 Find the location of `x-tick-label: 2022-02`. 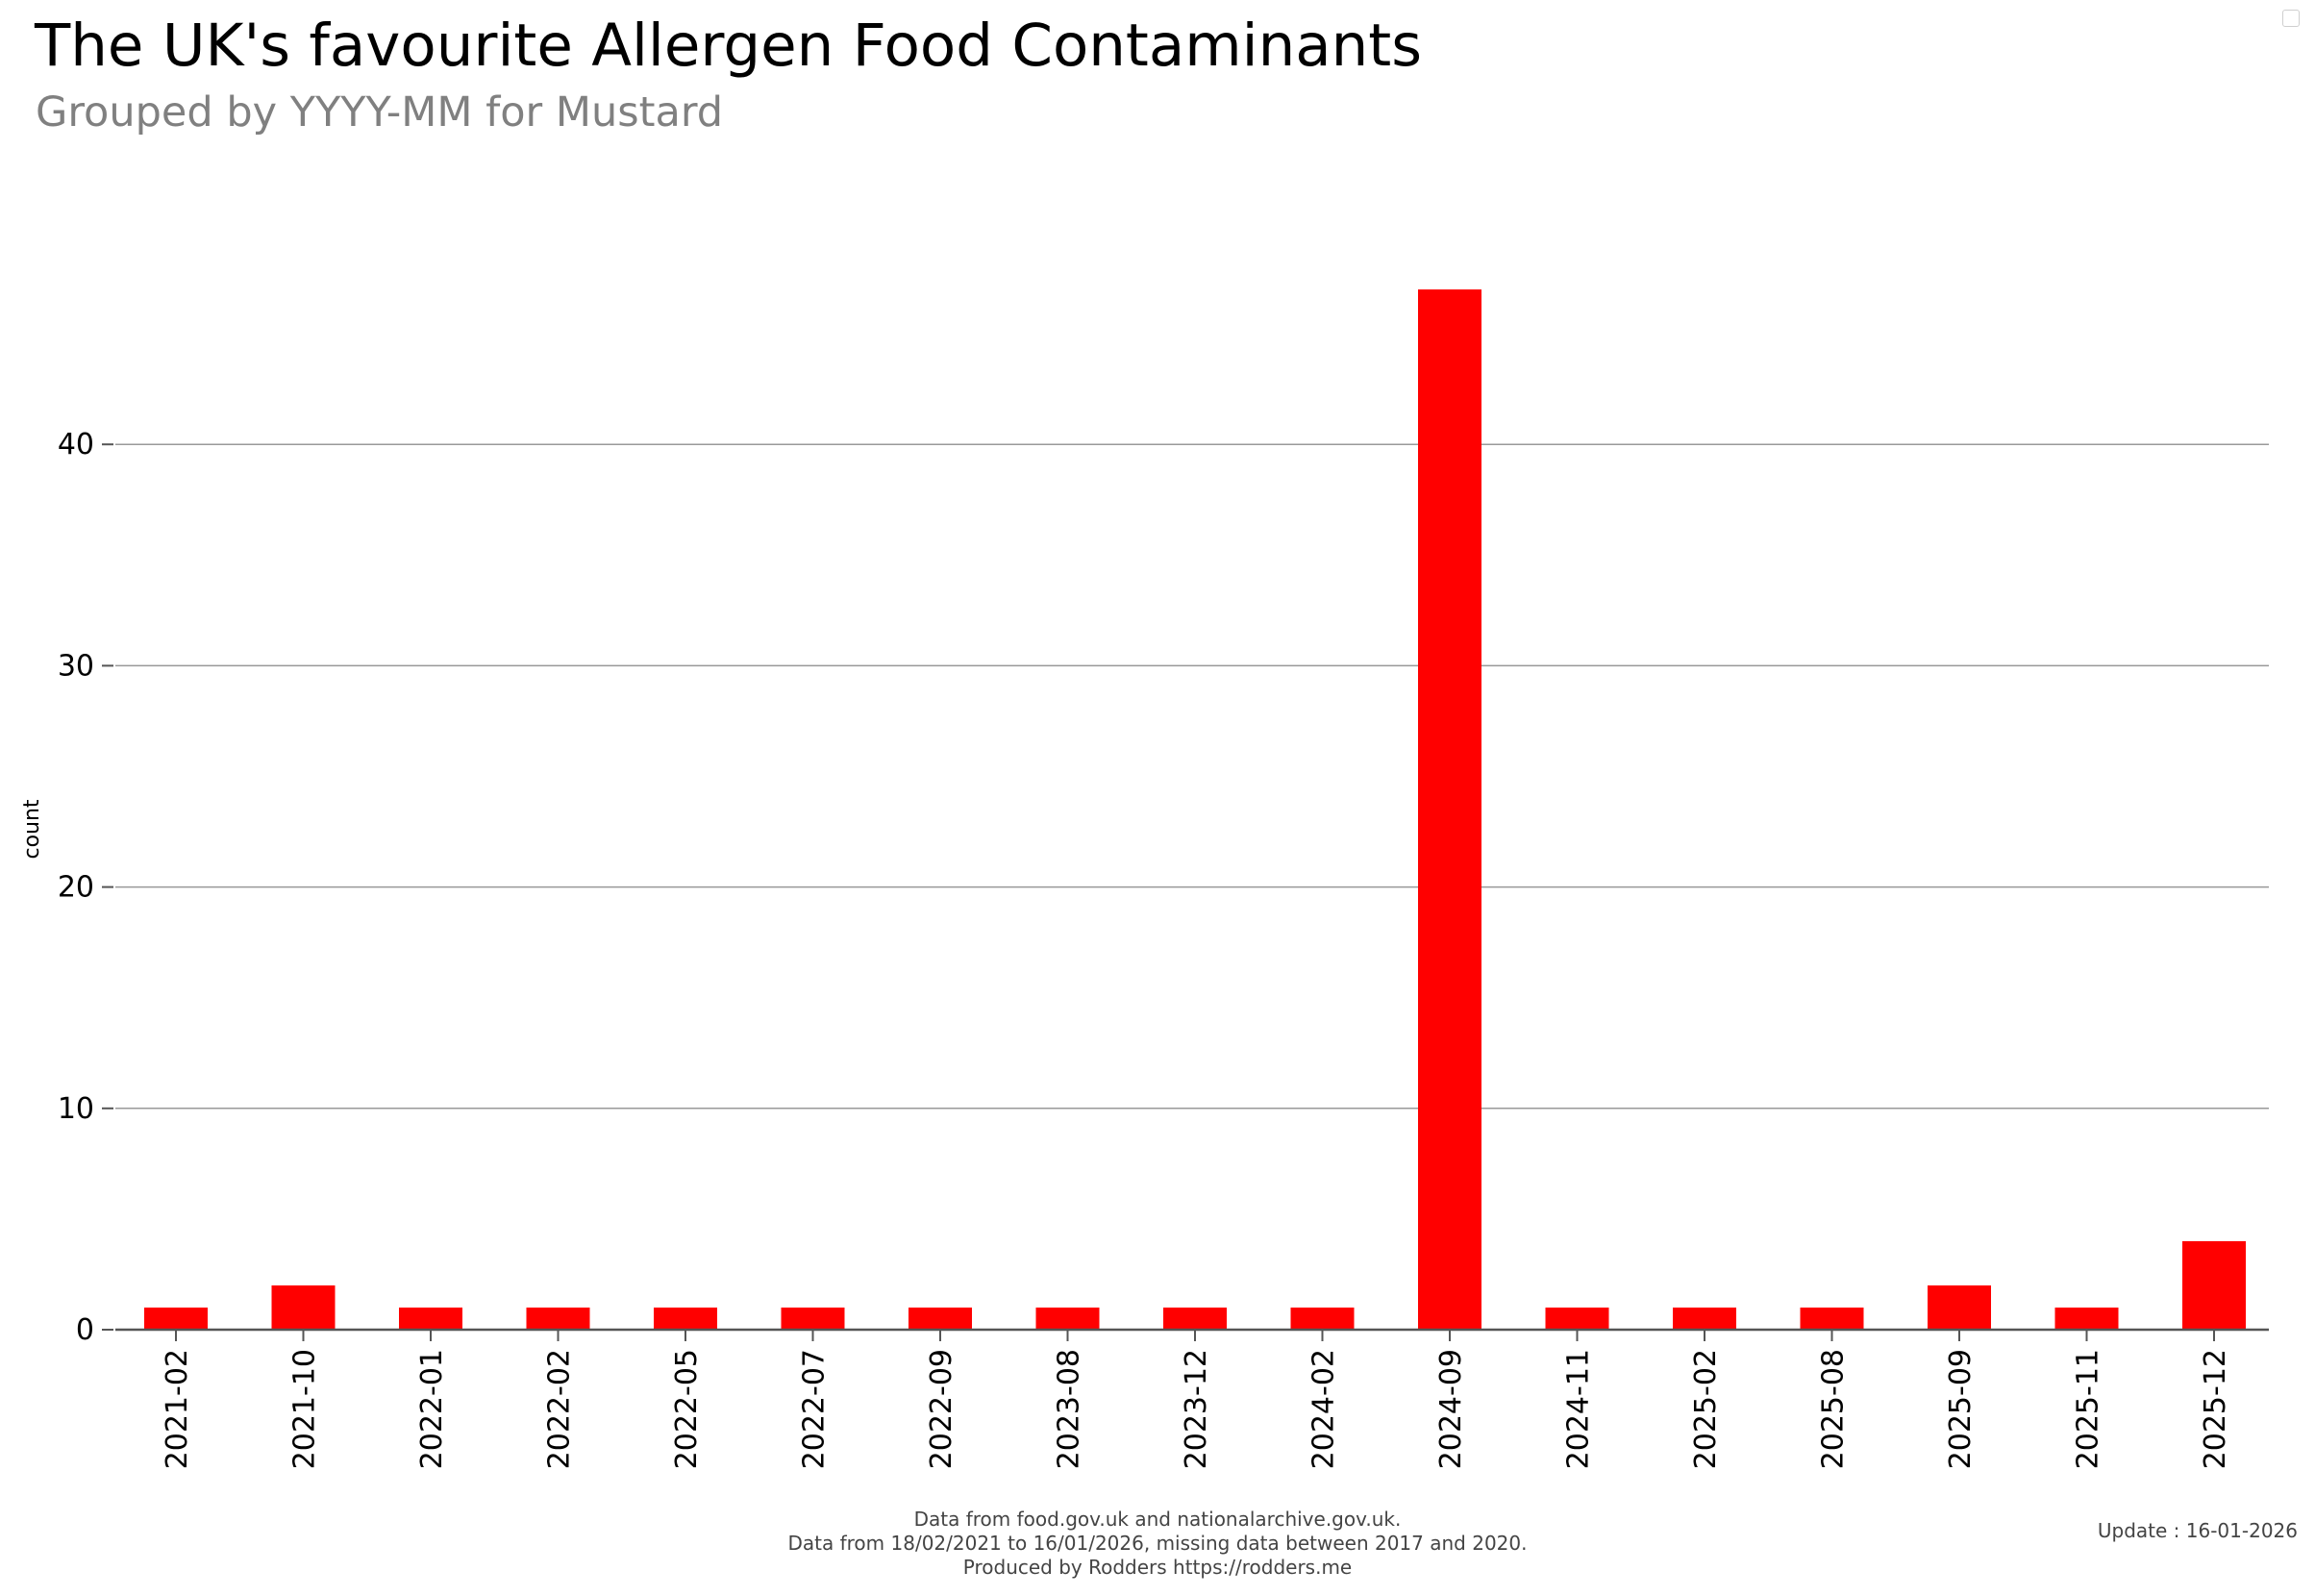

x-tick-label: 2022-02 is located at coordinates (560, 1409).